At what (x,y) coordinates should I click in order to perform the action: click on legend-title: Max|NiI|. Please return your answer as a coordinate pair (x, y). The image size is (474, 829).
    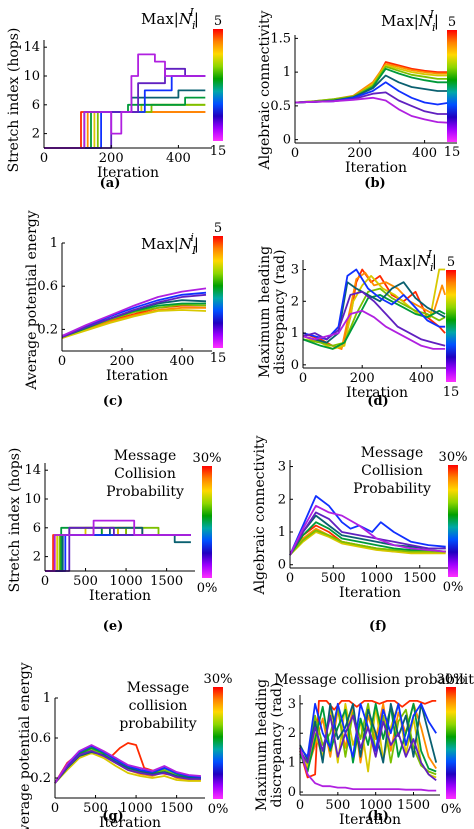
    Looking at the image, I should click on (410, 21).